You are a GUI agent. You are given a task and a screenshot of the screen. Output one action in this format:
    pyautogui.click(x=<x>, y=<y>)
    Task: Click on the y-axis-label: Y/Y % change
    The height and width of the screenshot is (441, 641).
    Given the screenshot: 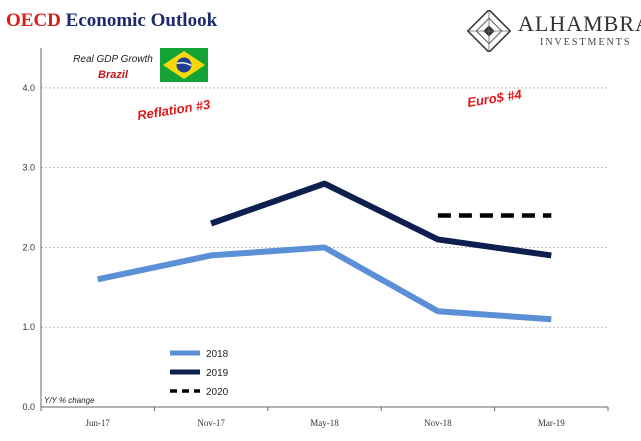 What is the action you would take?
    pyautogui.click(x=69, y=400)
    